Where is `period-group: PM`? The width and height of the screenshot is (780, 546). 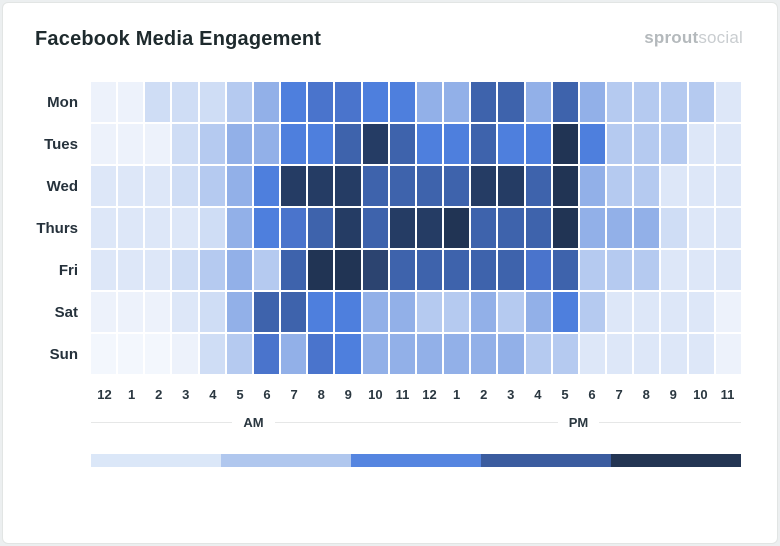 period-group: PM is located at coordinates (578, 422).